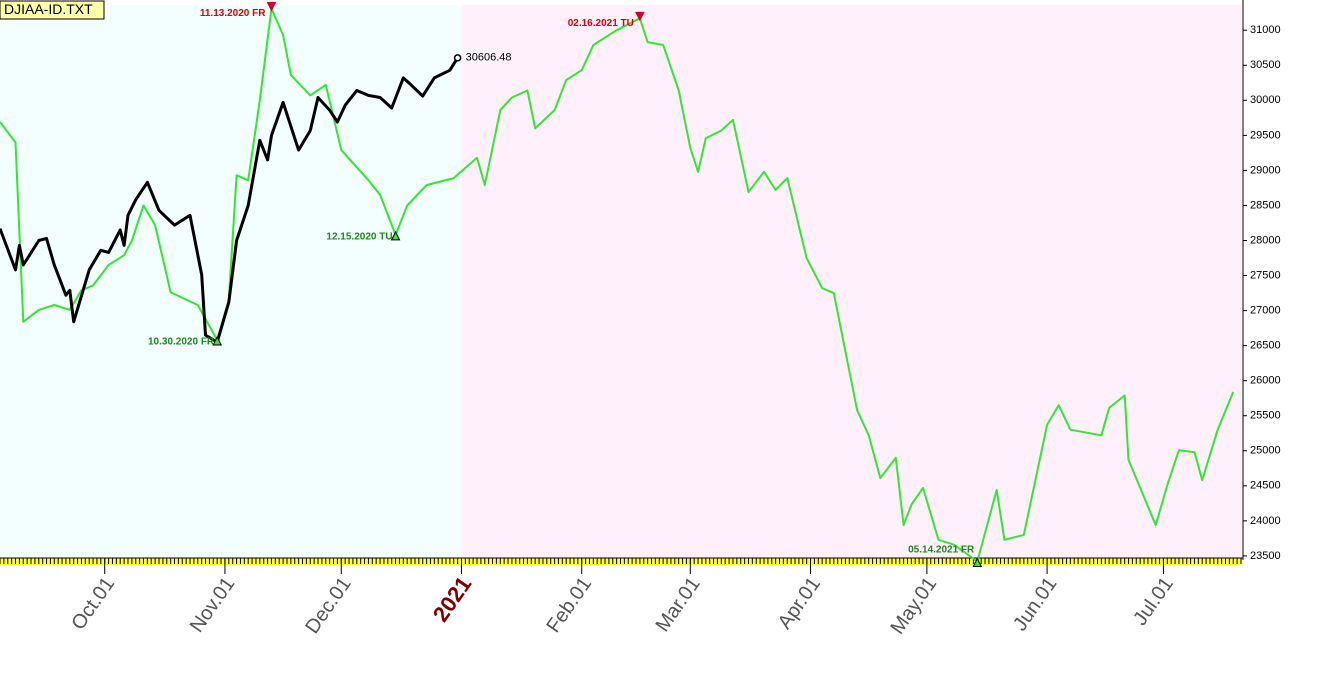 This screenshot has width=1319, height=694. What do you see at coordinates (1265, 205) in the screenshot?
I see `y-tick-label: 28500` at bounding box center [1265, 205].